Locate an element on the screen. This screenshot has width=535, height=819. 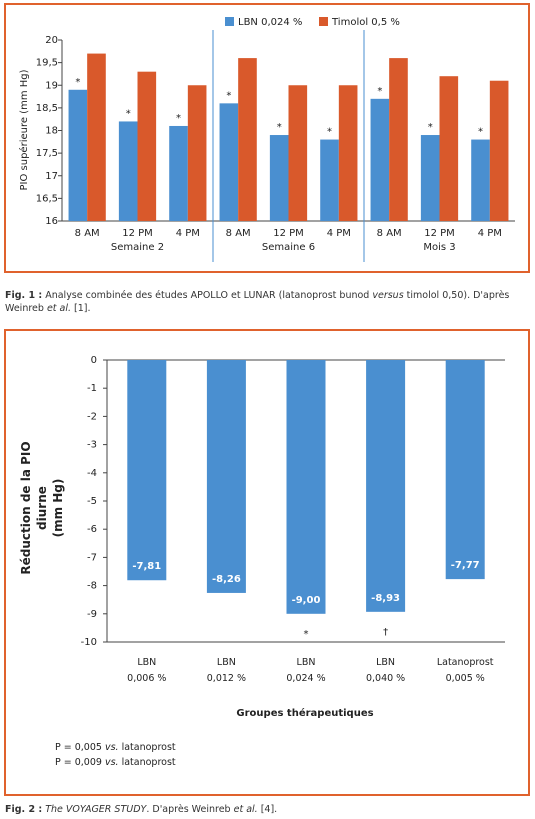
y-axis-title: PIO supérieure (mm Hg) is located at coordinates (24, 129).